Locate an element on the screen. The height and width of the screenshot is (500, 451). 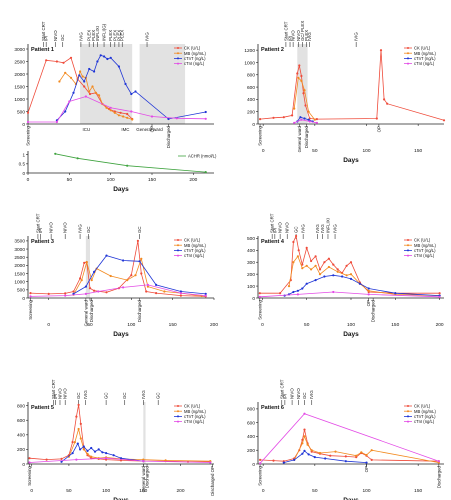
top-event-label: PLEX is located at coordinates (89, 35).